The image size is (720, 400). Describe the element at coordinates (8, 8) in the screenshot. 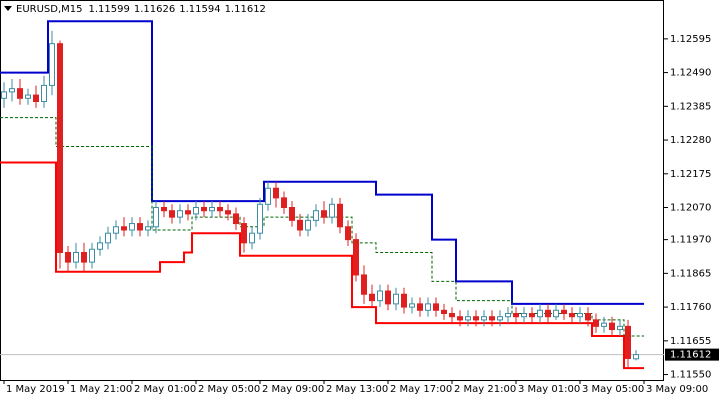

I see `symbol-icon` at that location.